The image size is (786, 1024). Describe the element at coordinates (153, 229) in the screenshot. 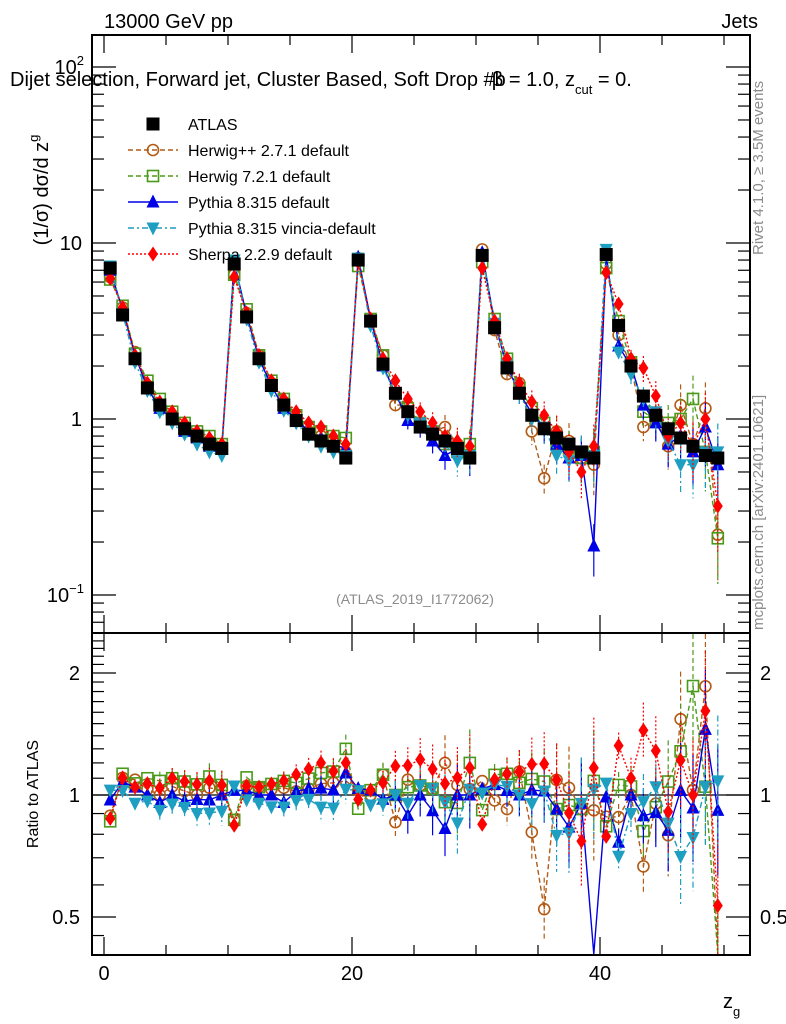

I see `legend-marker-pythia-8-315-vincia-default` at that location.